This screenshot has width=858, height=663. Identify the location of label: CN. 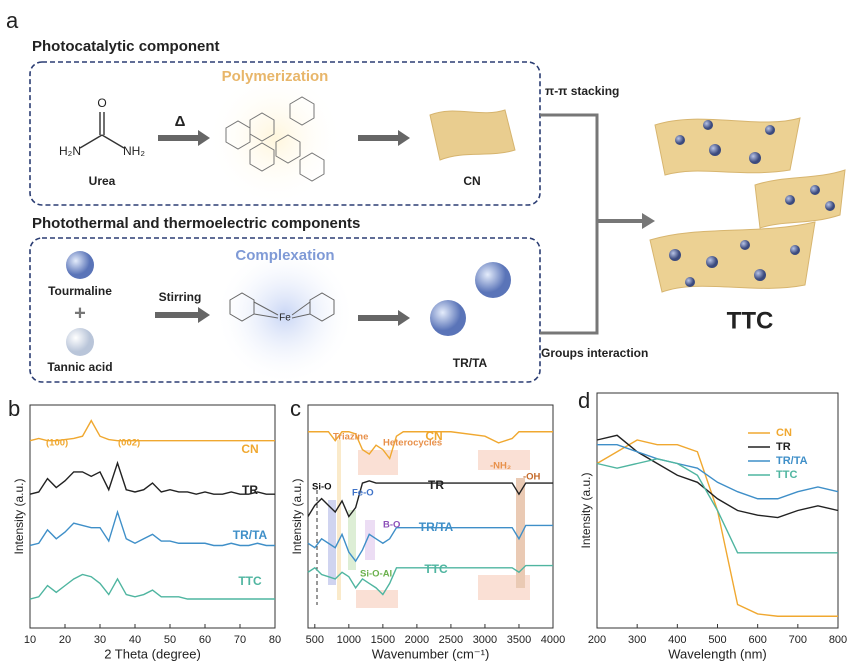
(471, 181).